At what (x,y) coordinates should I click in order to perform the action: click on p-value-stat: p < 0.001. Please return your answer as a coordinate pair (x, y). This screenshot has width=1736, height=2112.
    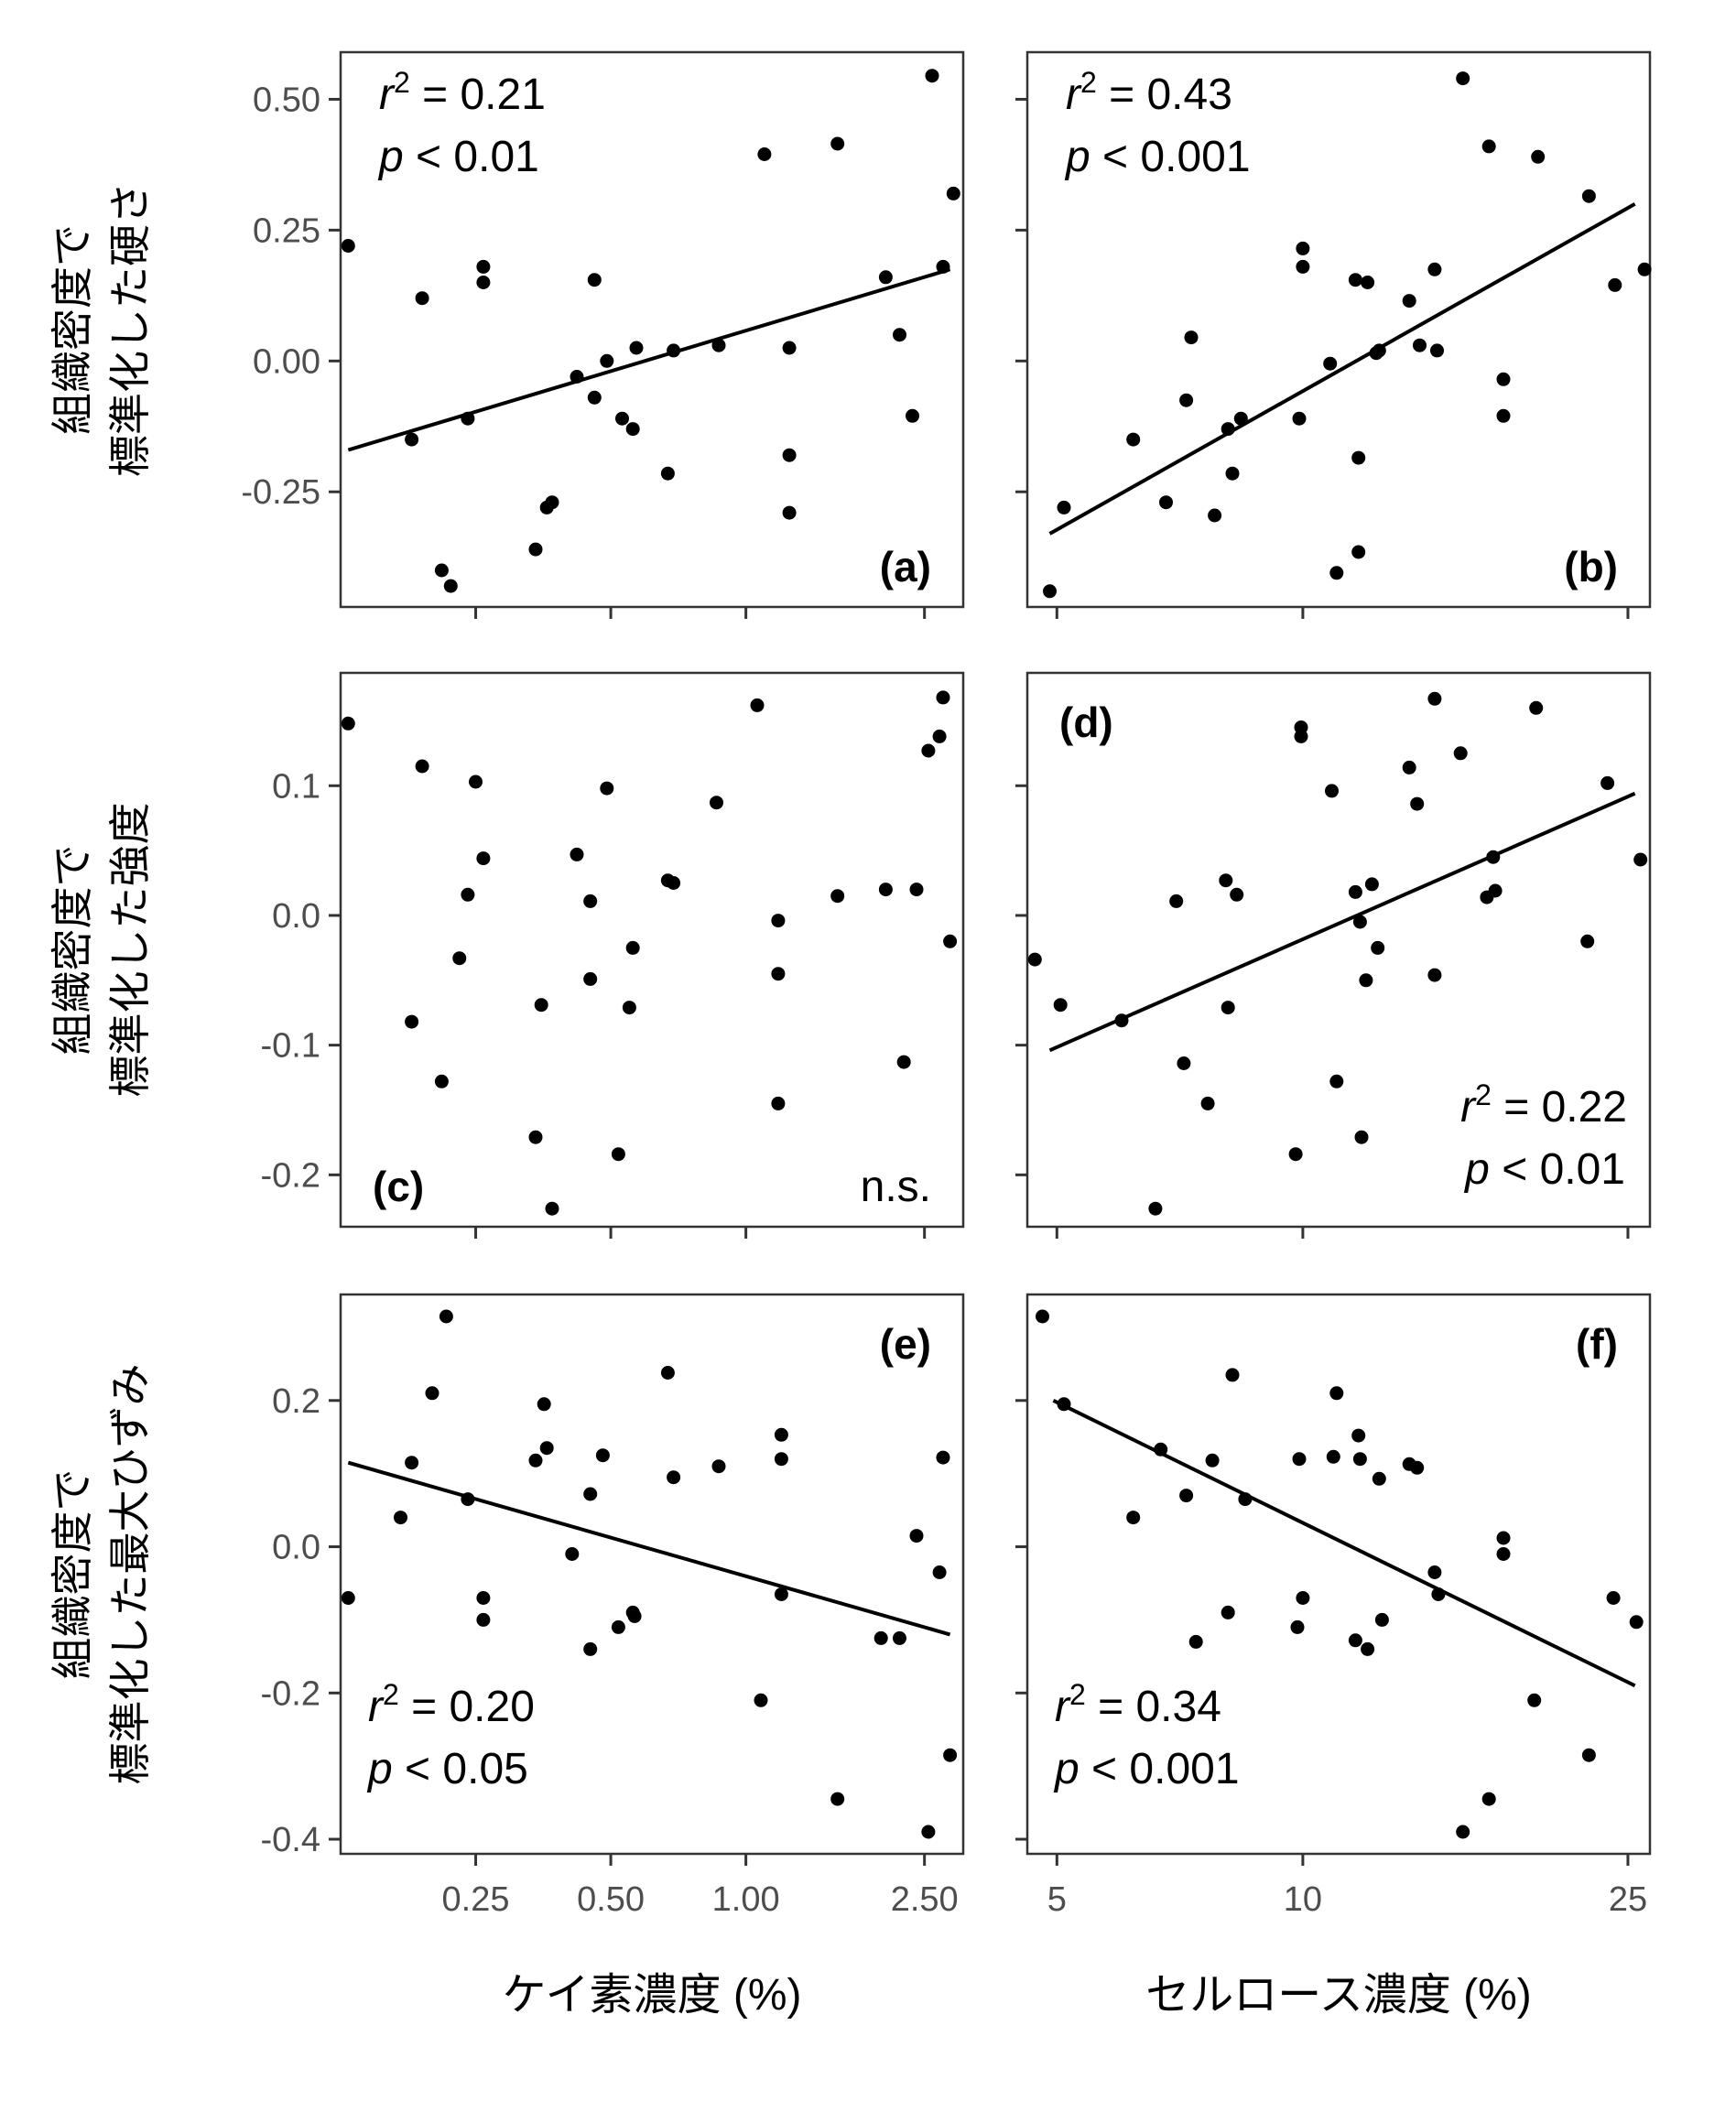
    Looking at the image, I should click on (1146, 1769).